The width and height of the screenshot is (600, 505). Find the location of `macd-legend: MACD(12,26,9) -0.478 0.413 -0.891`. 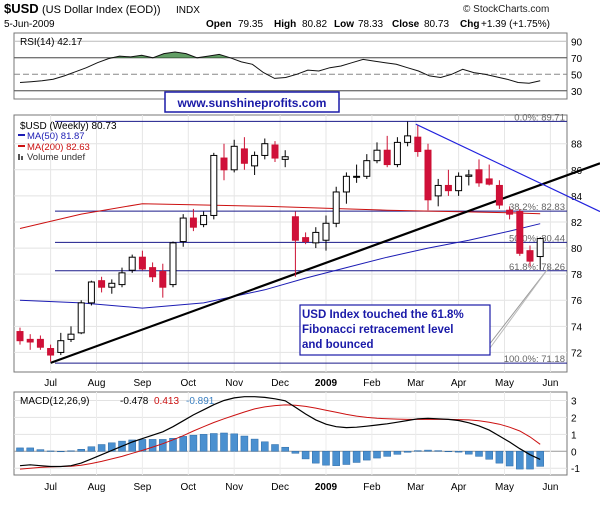

macd-legend: MACD(12,26,9) -0.478 0.413 -0.891 is located at coordinates (117, 401).